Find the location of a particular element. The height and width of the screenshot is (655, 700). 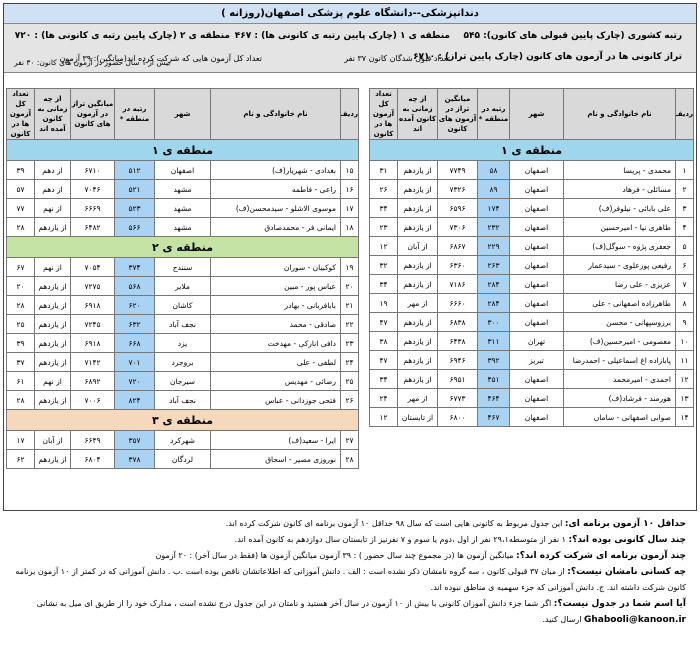

cell-level: ۶۷۱۰ is located at coordinates (92, 170).